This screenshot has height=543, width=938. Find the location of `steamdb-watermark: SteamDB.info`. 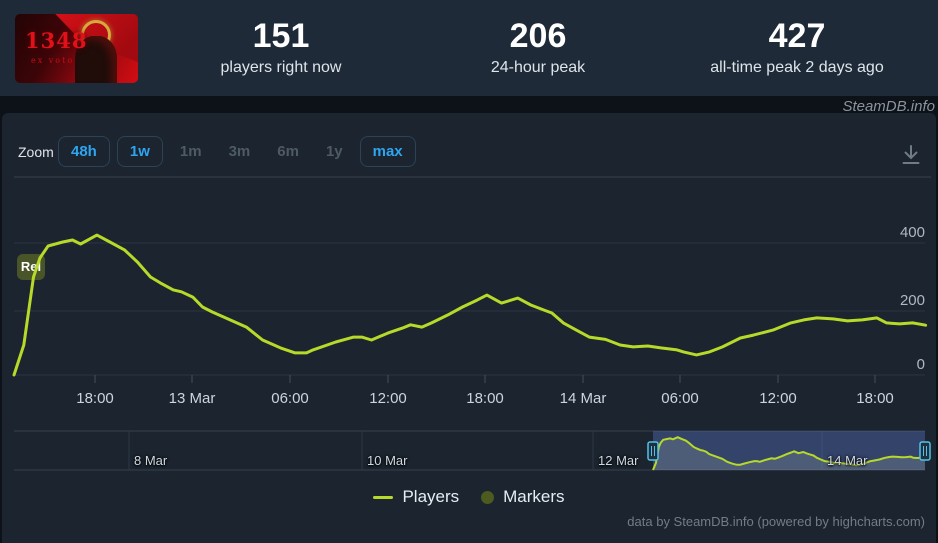

steamdb-watermark: SteamDB.info is located at coordinates (888, 106).